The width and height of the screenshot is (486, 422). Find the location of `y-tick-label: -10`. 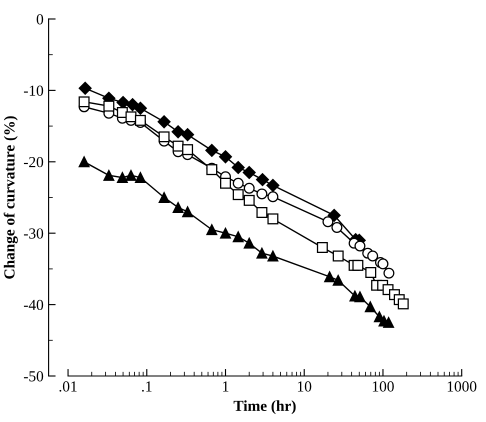

y-tick-label: -10 is located at coordinates (34, 91).